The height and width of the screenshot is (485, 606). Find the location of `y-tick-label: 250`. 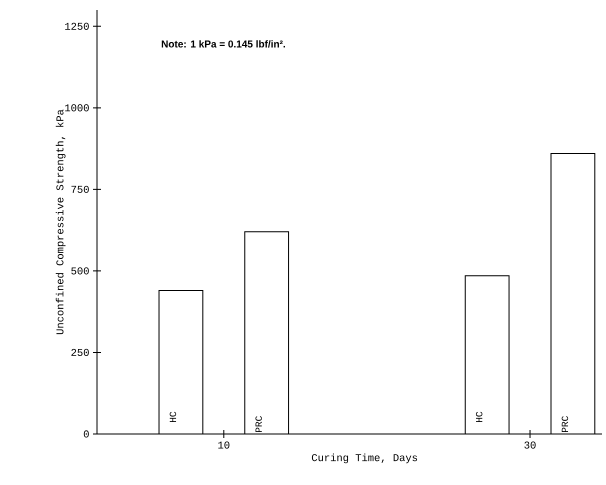

y-tick-label: 250 is located at coordinates (80, 352).